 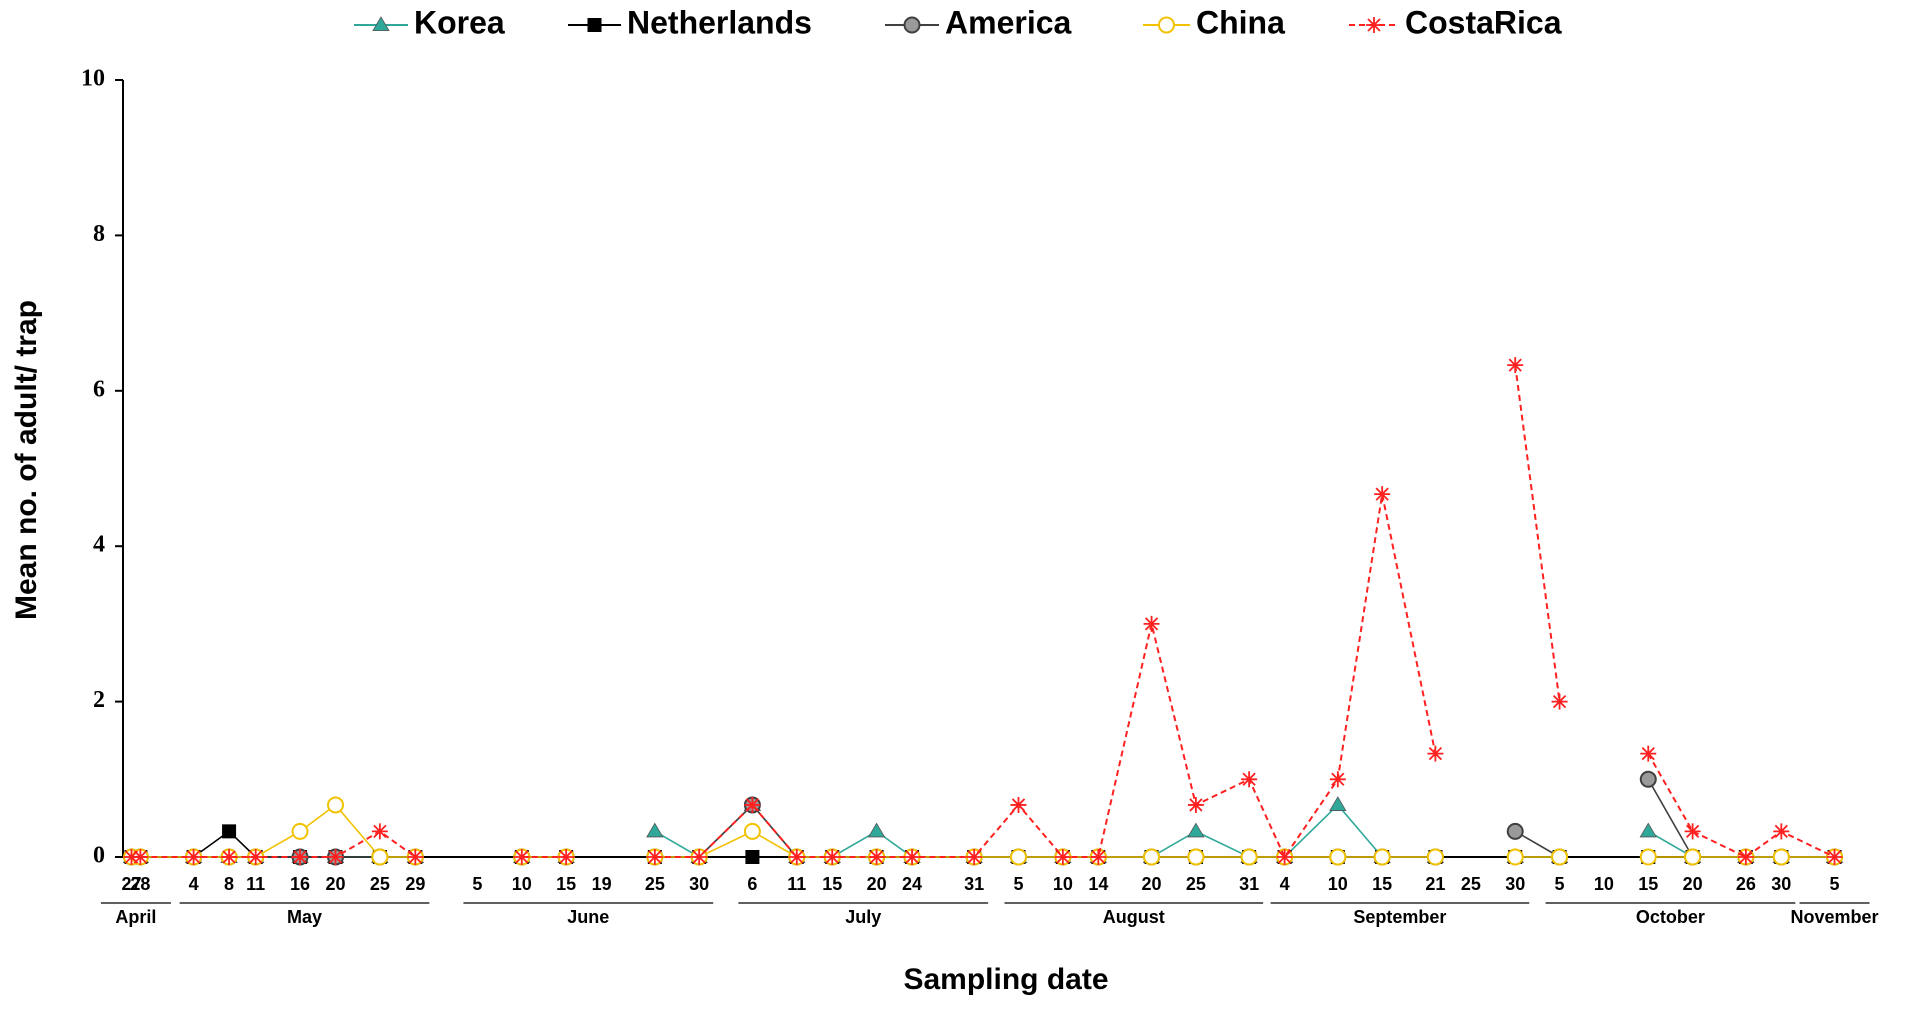 What do you see at coordinates (93, 79) in the screenshot?
I see `y-tick-label: 10` at bounding box center [93, 79].